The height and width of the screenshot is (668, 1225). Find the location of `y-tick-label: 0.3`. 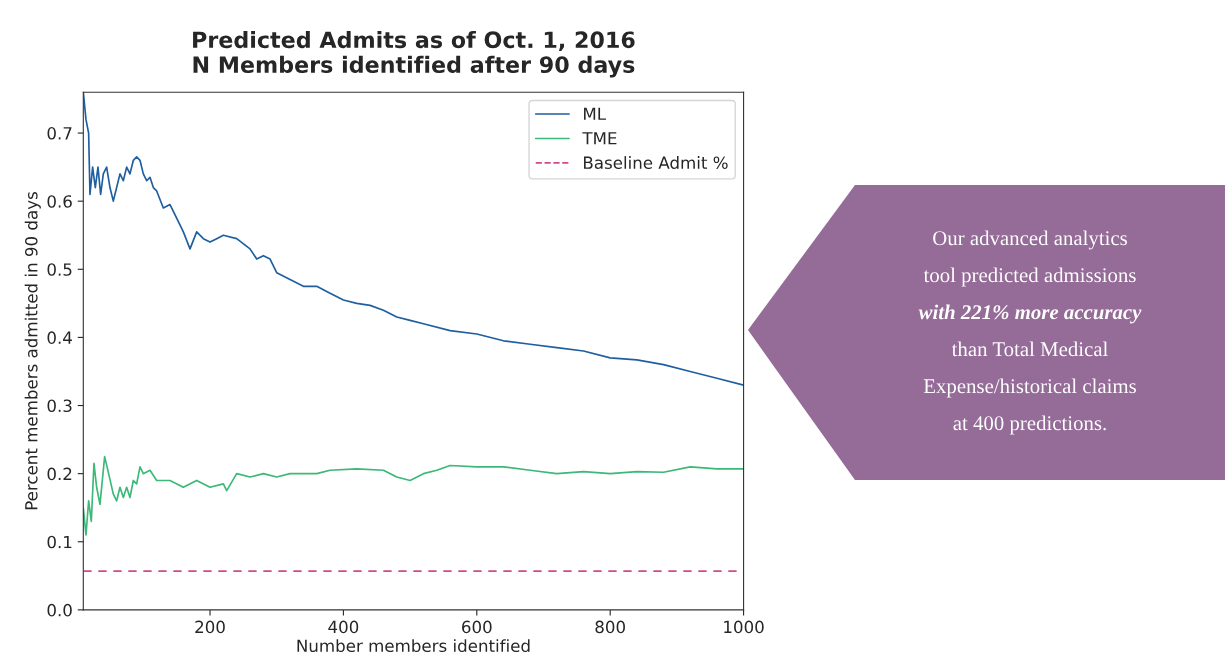

y-tick-label: 0.3 is located at coordinates (59, 406).